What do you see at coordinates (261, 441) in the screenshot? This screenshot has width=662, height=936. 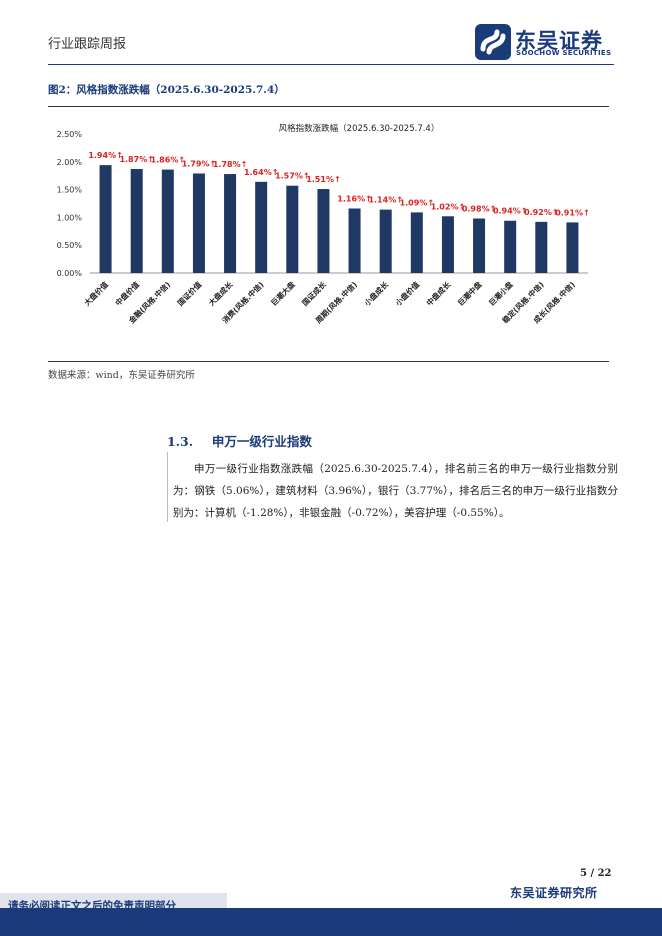 I see `section-title: 申万一级行业指数` at bounding box center [261, 441].